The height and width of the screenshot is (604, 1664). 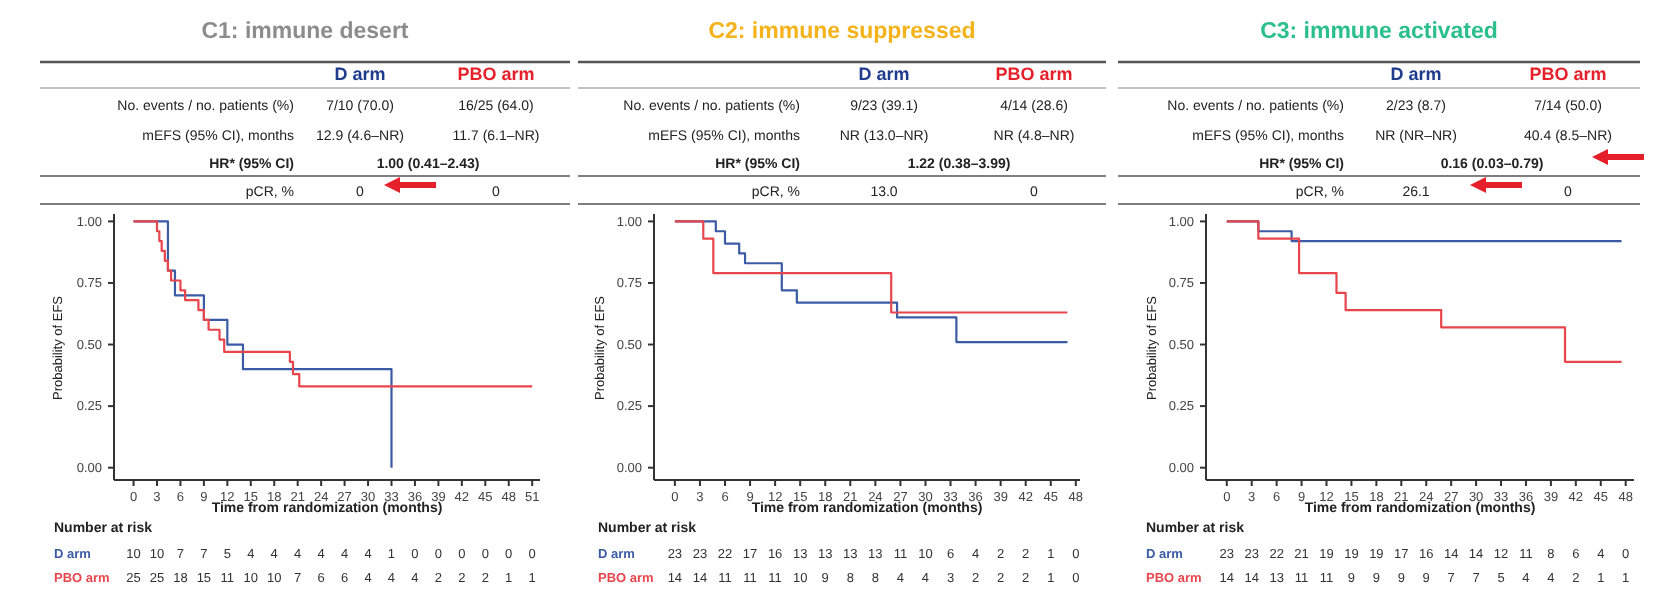 What do you see at coordinates (842, 32) in the screenshot?
I see `chart-title: C2: immune suppressed` at bounding box center [842, 32].